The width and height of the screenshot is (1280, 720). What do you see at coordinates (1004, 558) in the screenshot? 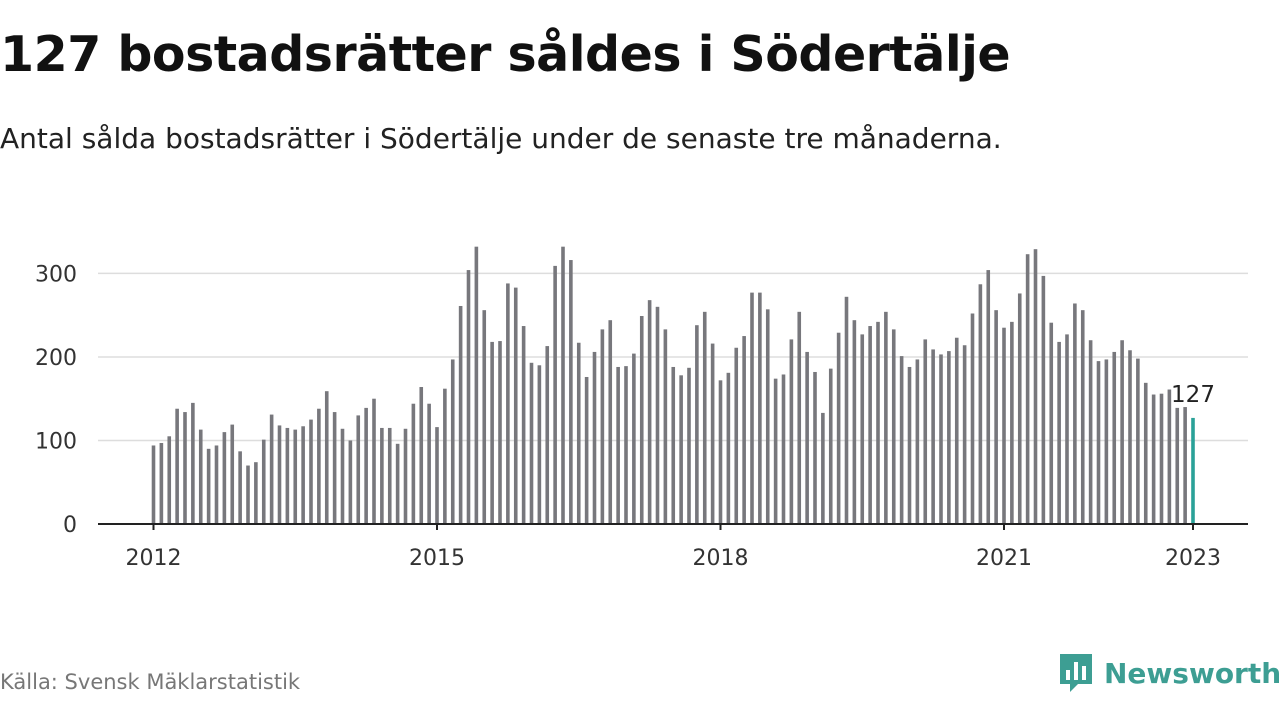
I see `x-tick-label: 2021` at bounding box center [1004, 558].